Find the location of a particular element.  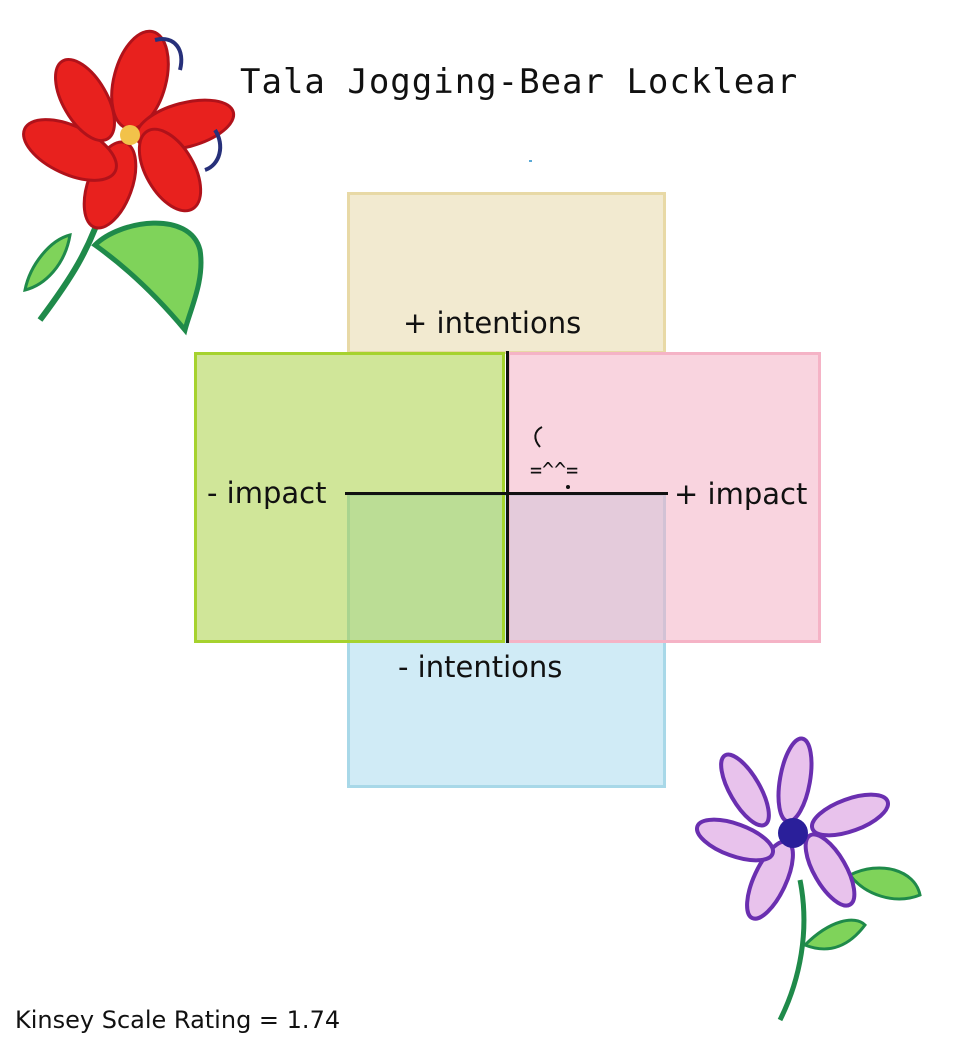

stray-dot is located at coordinates (530, 161).